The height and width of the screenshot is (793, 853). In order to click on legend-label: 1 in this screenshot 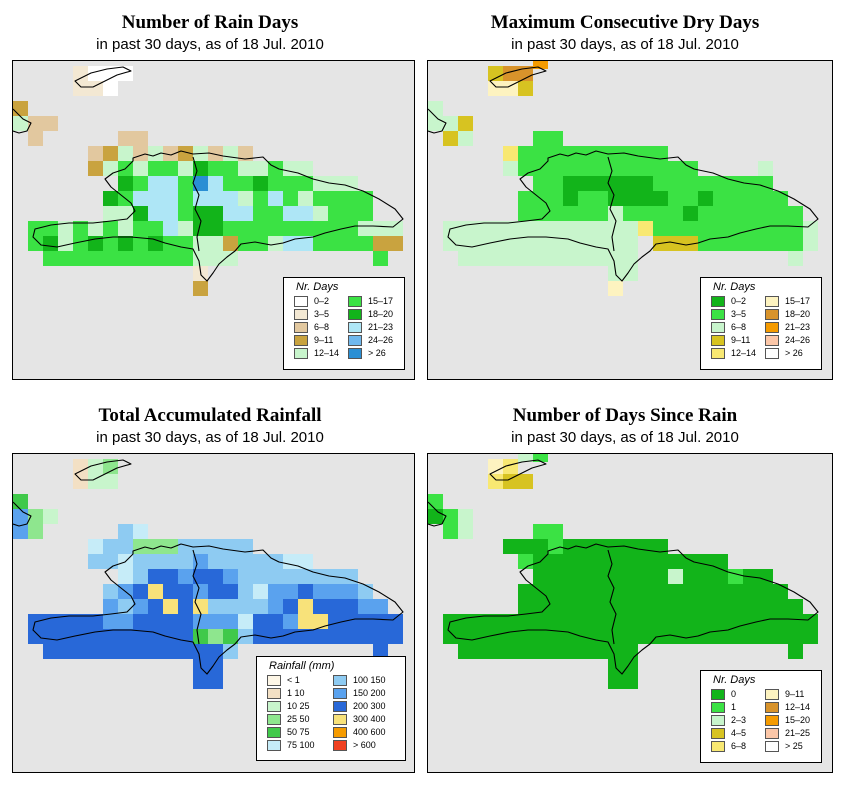, I will do `click(734, 707)`.